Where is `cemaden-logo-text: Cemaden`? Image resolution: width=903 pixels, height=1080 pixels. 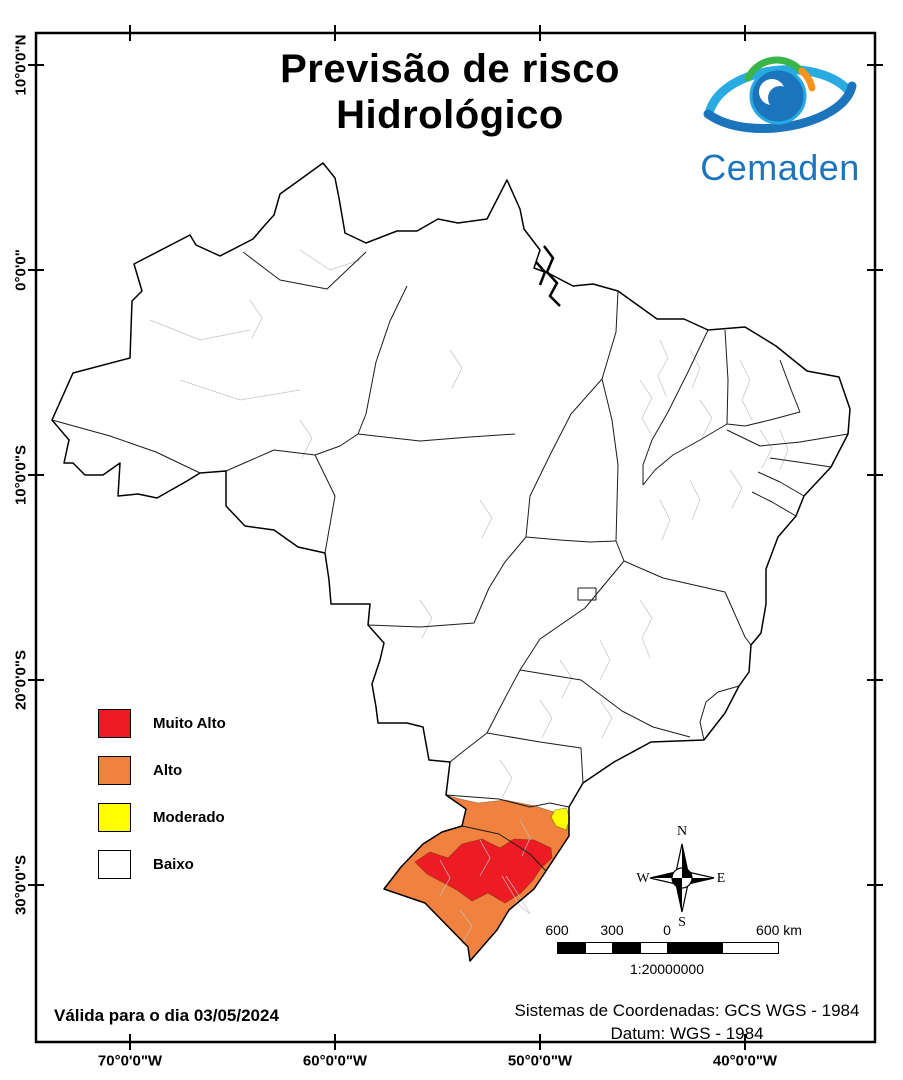
cemaden-logo-text: Cemaden is located at coordinates (780, 167).